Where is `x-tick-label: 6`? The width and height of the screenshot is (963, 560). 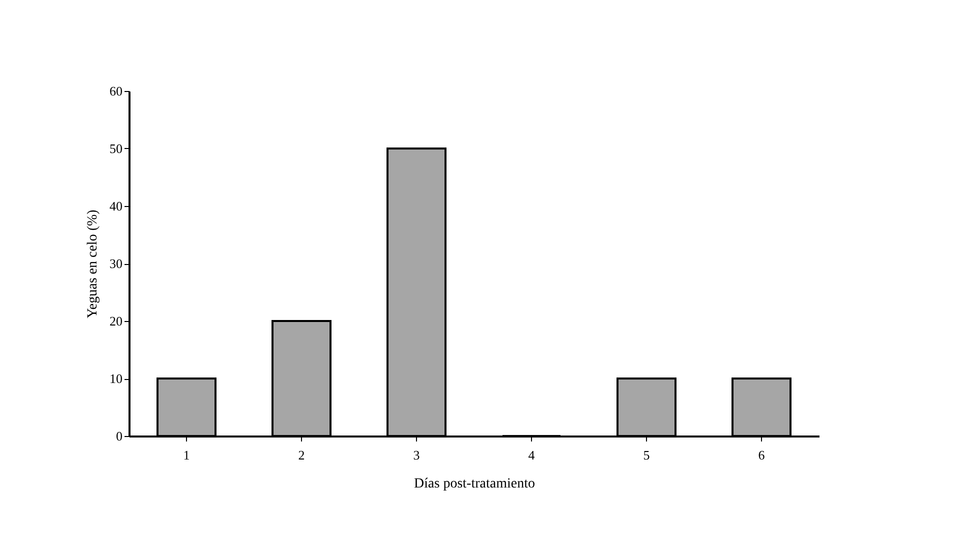 x-tick-label: 6 is located at coordinates (762, 455).